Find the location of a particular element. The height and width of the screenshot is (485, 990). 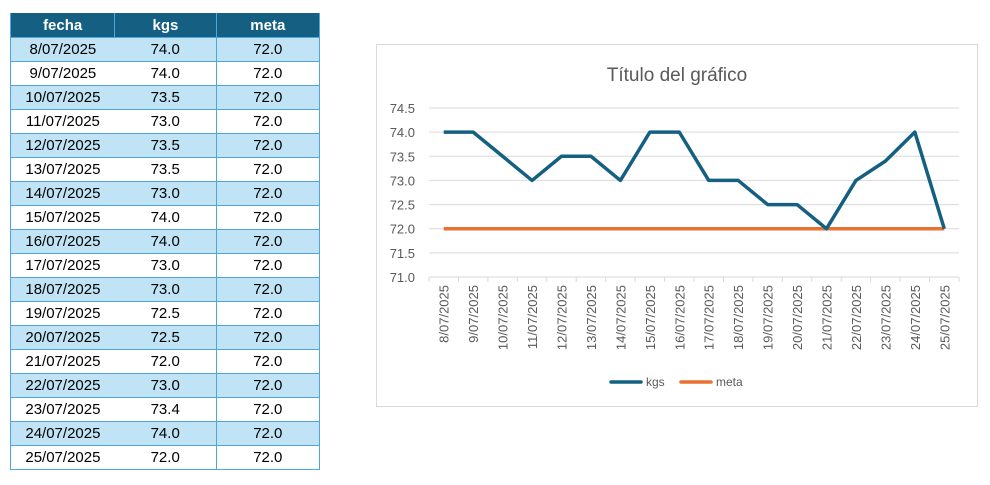

table-row: 24/07/2025 74.0 72.0 is located at coordinates (165, 433).